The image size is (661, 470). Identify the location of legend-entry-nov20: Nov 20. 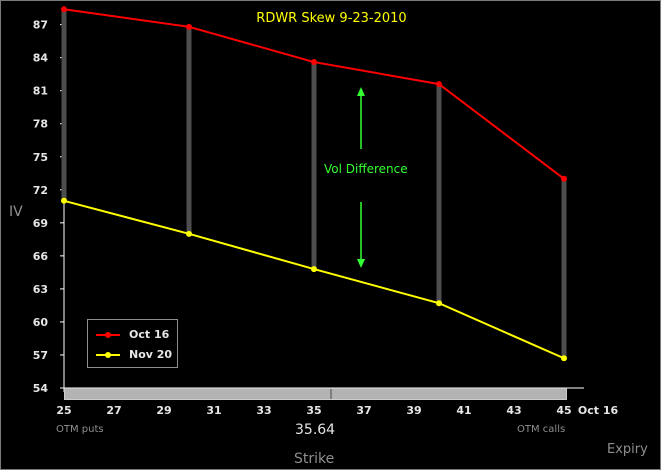
(136, 355).